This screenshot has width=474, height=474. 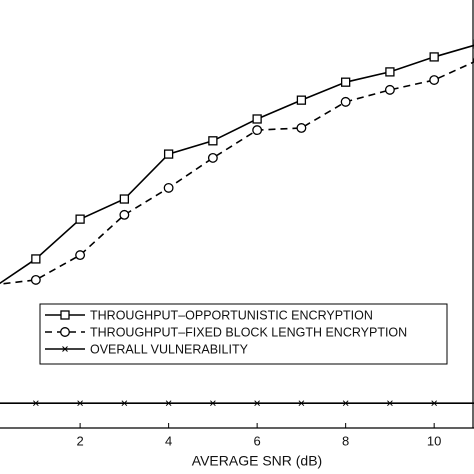 What do you see at coordinates (231, 315) in the screenshot?
I see `legend-label: THROUGHPUT–OPPORTUNISTIC ENCRYPTION` at bounding box center [231, 315].